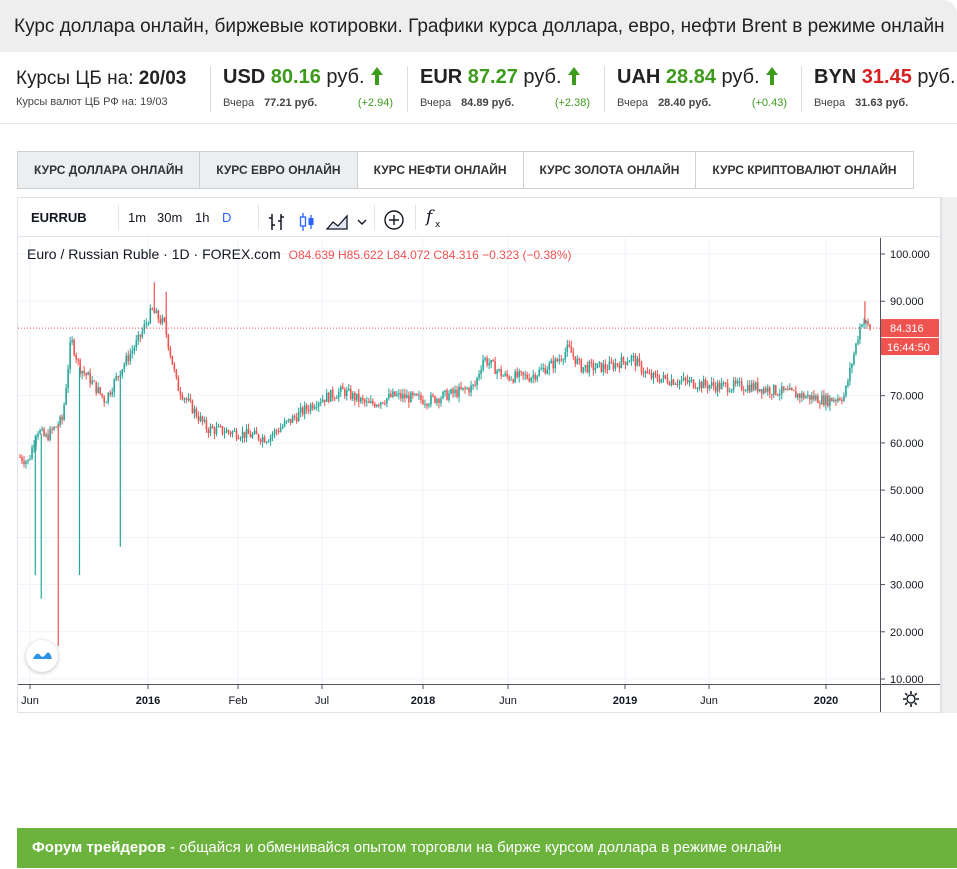 The width and height of the screenshot is (957, 869). Describe the element at coordinates (449, 698) in the screenshot. I see `time-scale: Jun 2016 Feb Jul 2018 Jun 2019 Jun 2020` at that location.